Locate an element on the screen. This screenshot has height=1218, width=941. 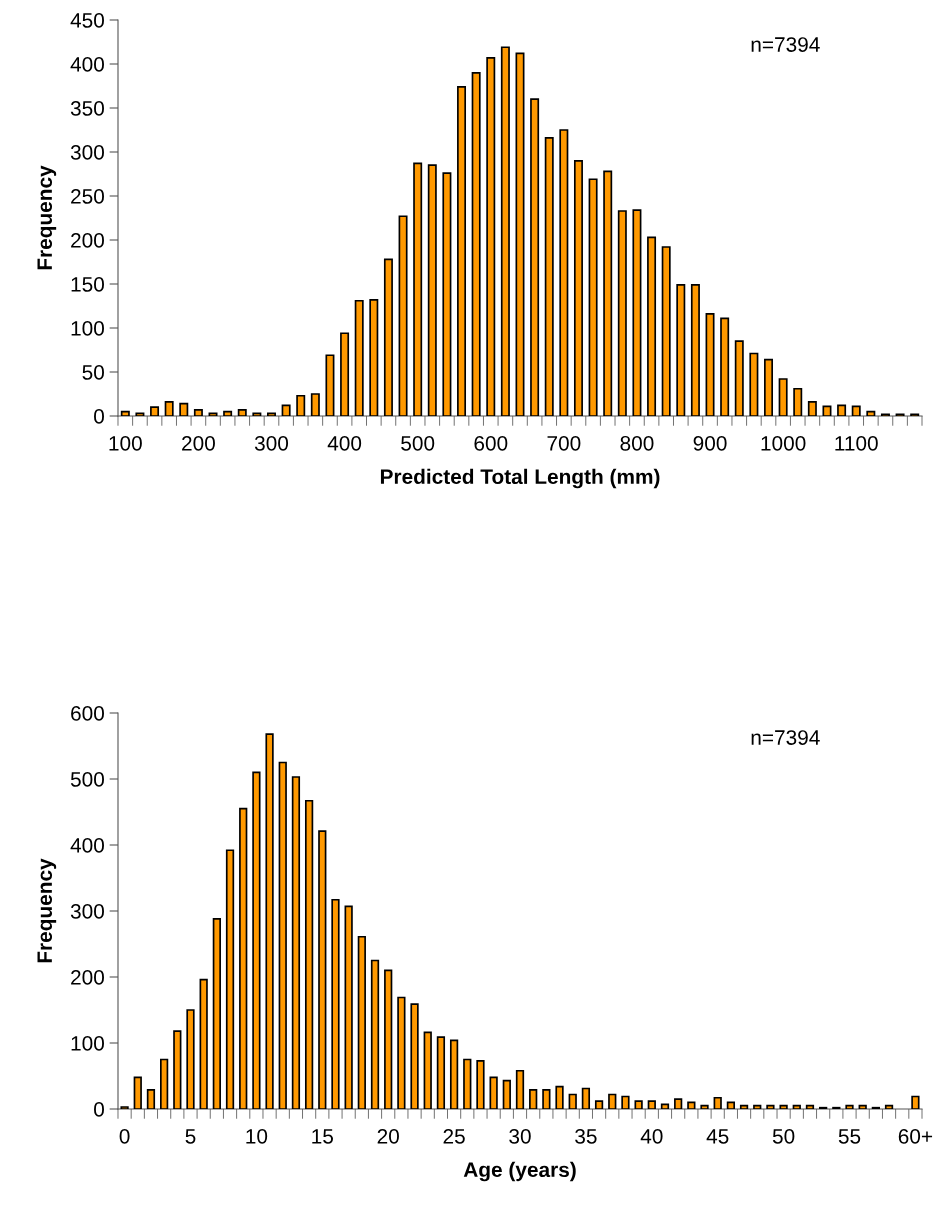
x-tick-label: 35 is located at coordinates (586, 1136).